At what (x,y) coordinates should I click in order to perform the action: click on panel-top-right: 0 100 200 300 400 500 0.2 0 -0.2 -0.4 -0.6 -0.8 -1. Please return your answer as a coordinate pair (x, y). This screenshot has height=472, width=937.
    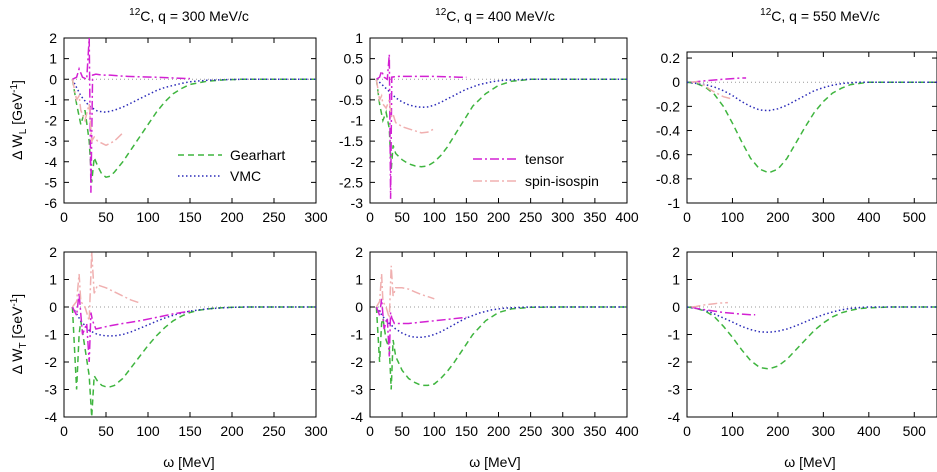
    Looking at the image, I should click on (796, 137).